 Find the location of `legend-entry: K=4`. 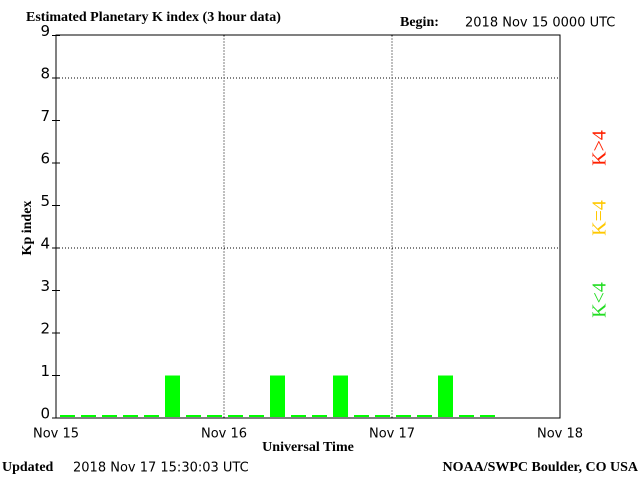

legend-entry: K=4 is located at coordinates (600, 218).